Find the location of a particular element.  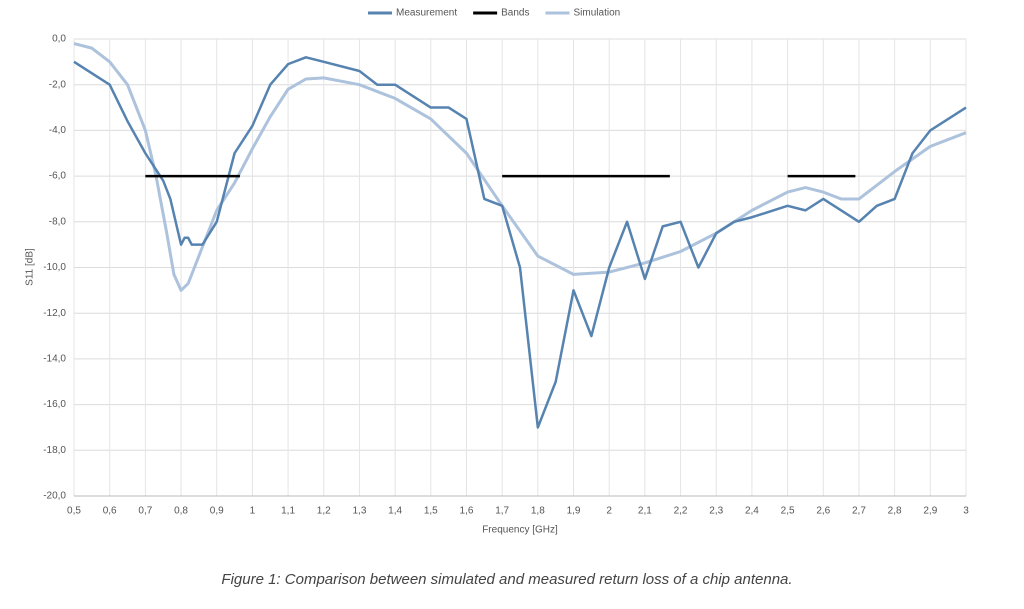

x-tick-label: 1,7 is located at coordinates (502, 511).